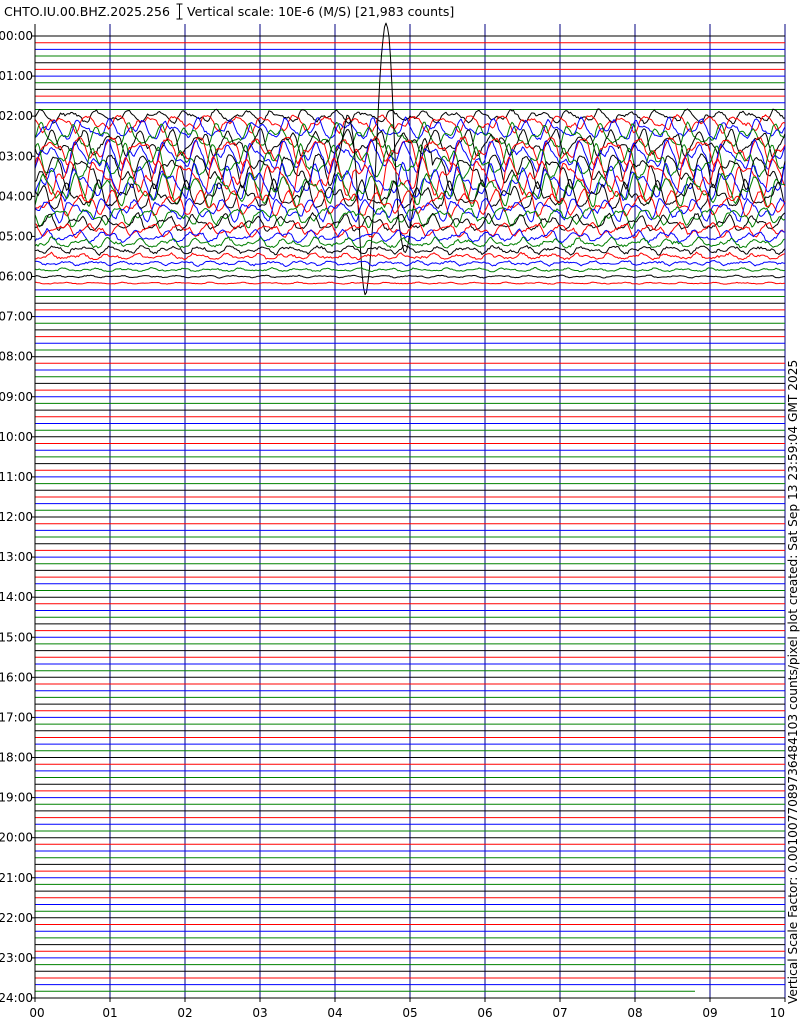 The image size is (800, 1024). What do you see at coordinates (16, 918) in the screenshot?
I see `hour-tick-label: 22:00` at bounding box center [16, 918].